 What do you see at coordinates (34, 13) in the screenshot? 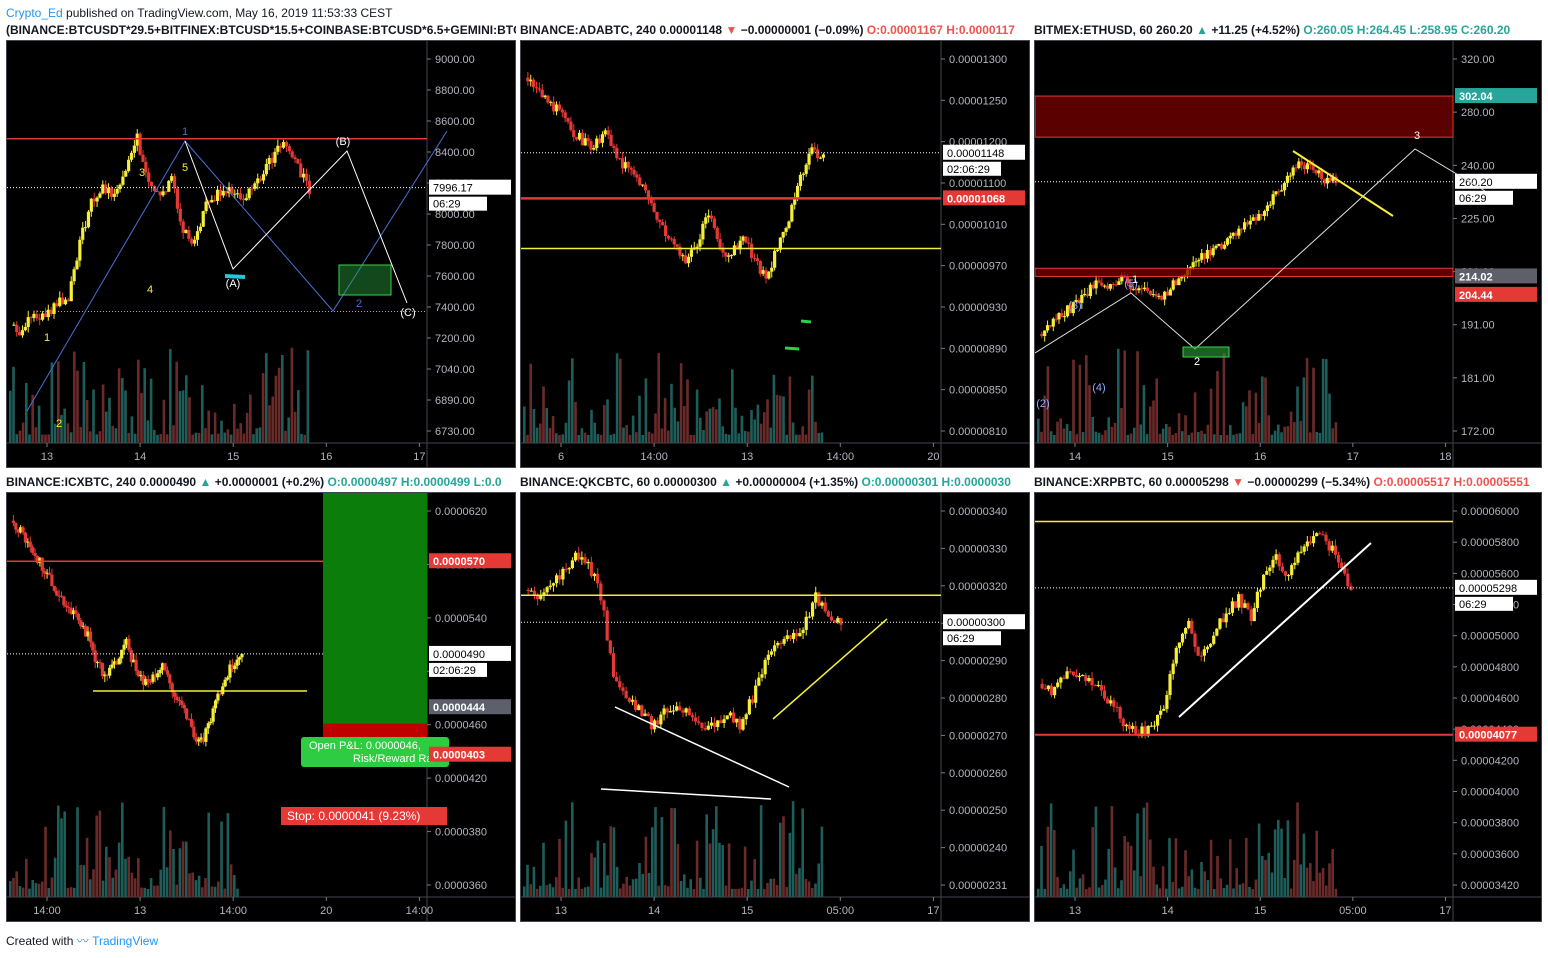
I see `author-link: Crypto_Ed` at bounding box center [34, 13].